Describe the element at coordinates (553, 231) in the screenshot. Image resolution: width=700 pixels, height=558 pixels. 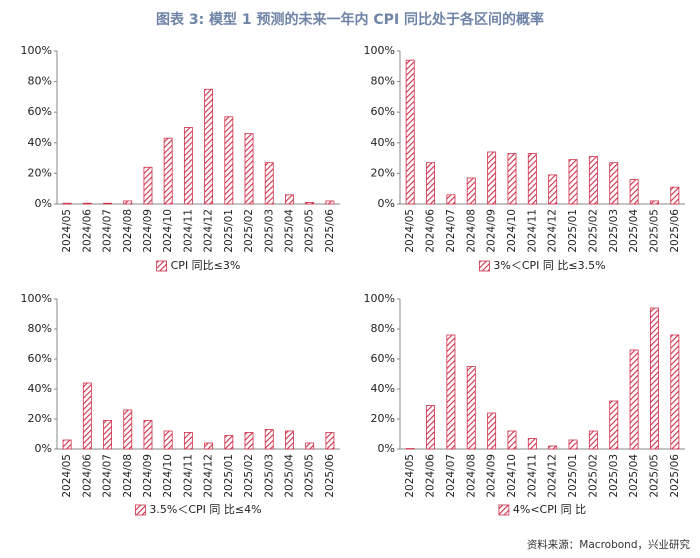
I see `x-tick-label: 2024/12` at that location.